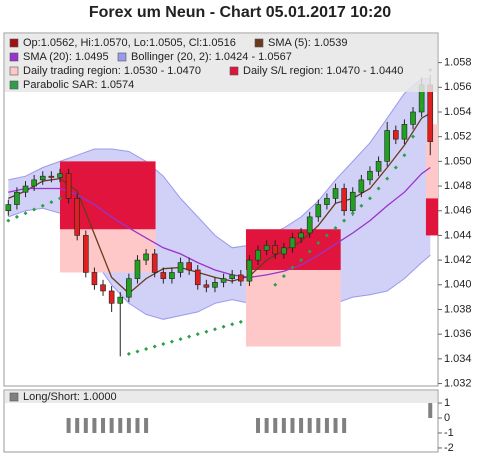 This screenshot has width=480, height=462. I want to click on legend-label: Parabolic SAR: 1.0574, so click(78, 85).